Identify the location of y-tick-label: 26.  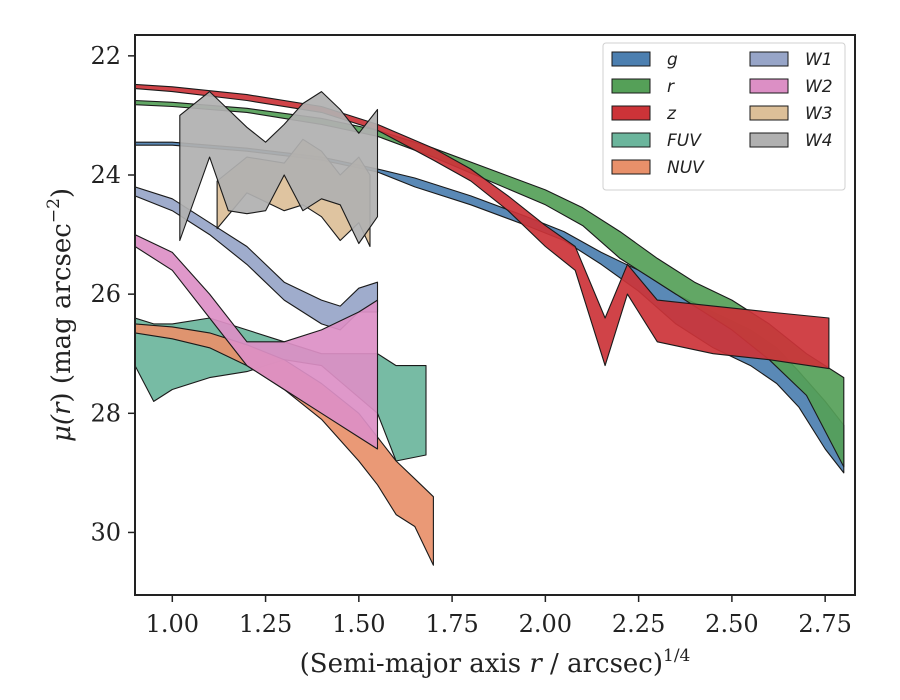
(105, 294).